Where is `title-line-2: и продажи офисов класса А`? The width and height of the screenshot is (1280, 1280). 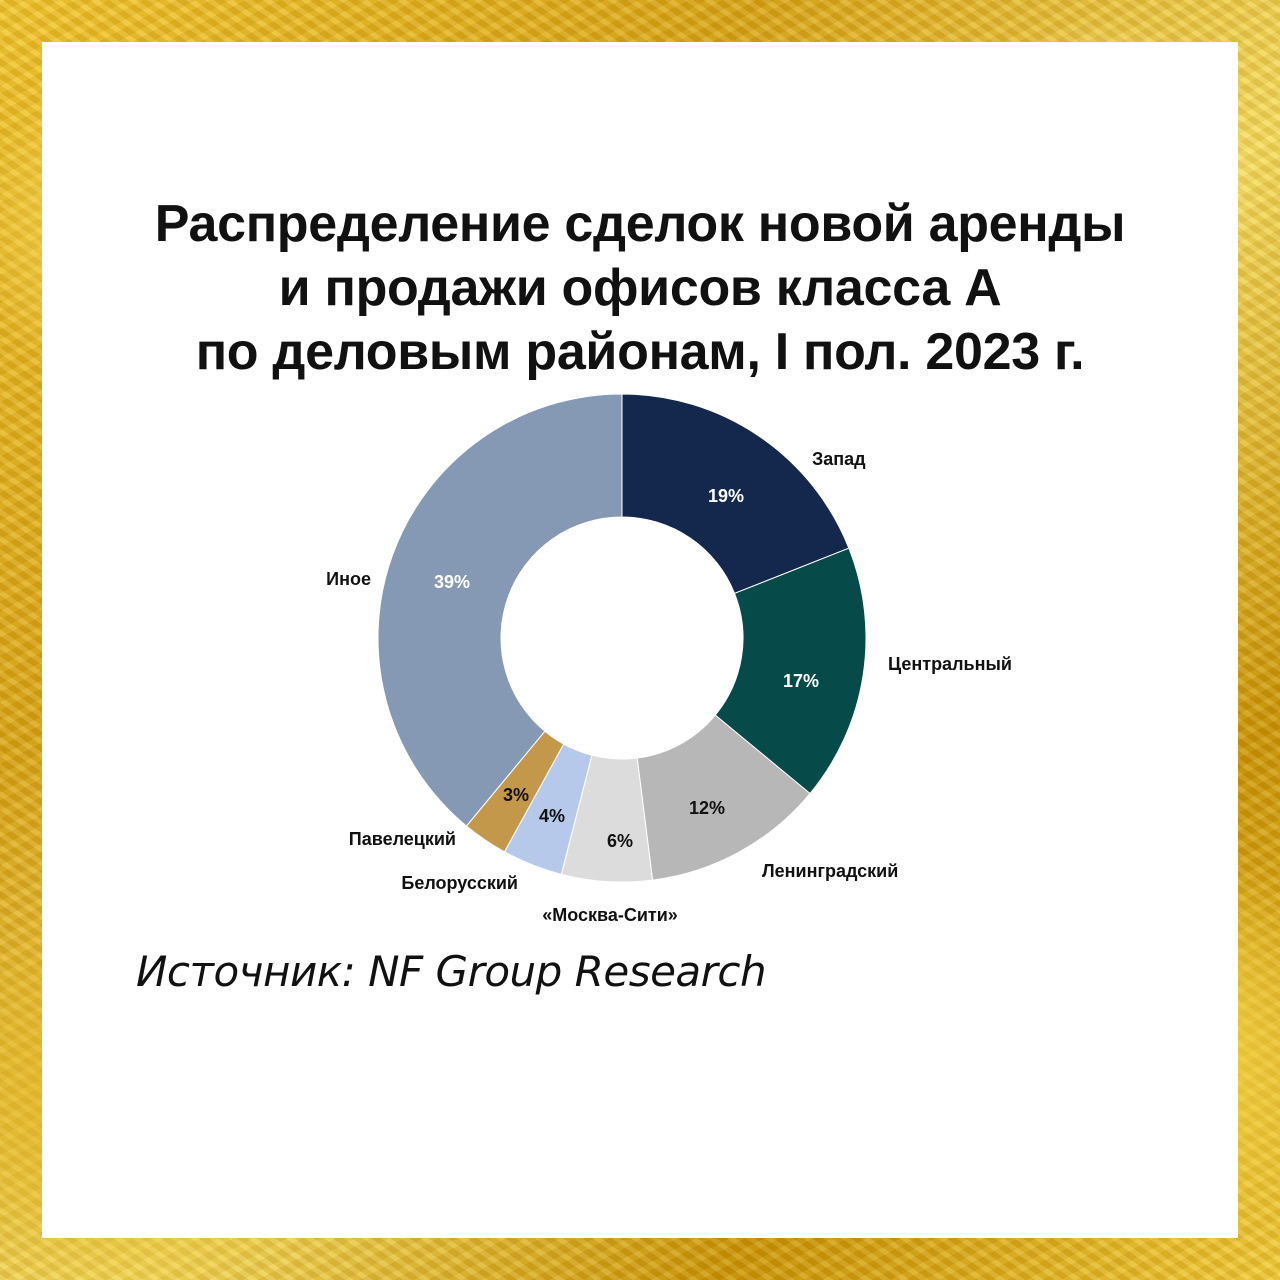 title-line-2: и продажи офисов класса А is located at coordinates (640, 288).